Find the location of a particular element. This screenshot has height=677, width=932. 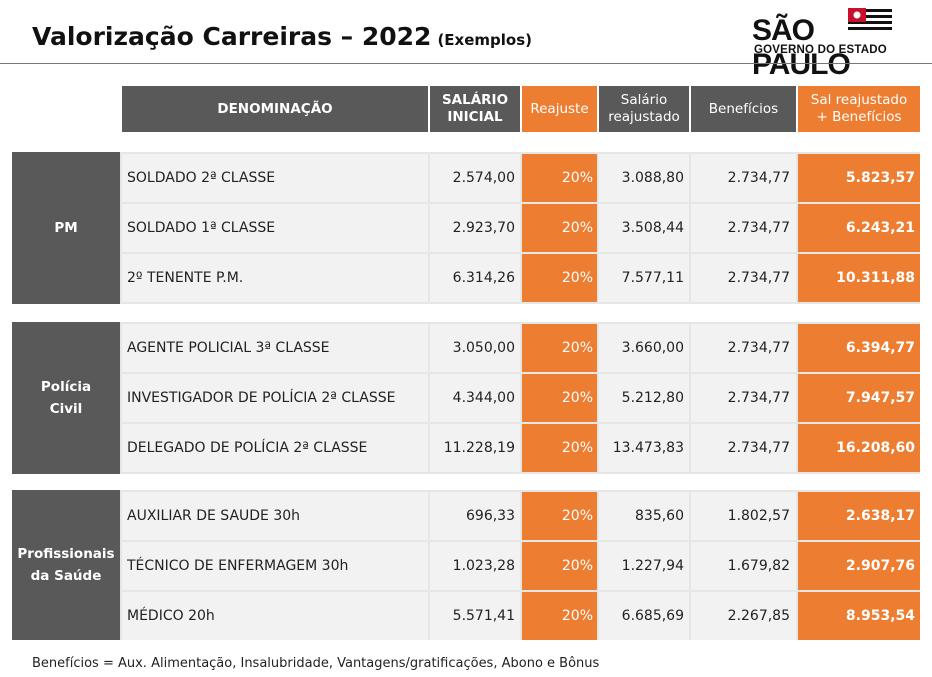

cell-salary: 3.050,00 is located at coordinates (475, 348).